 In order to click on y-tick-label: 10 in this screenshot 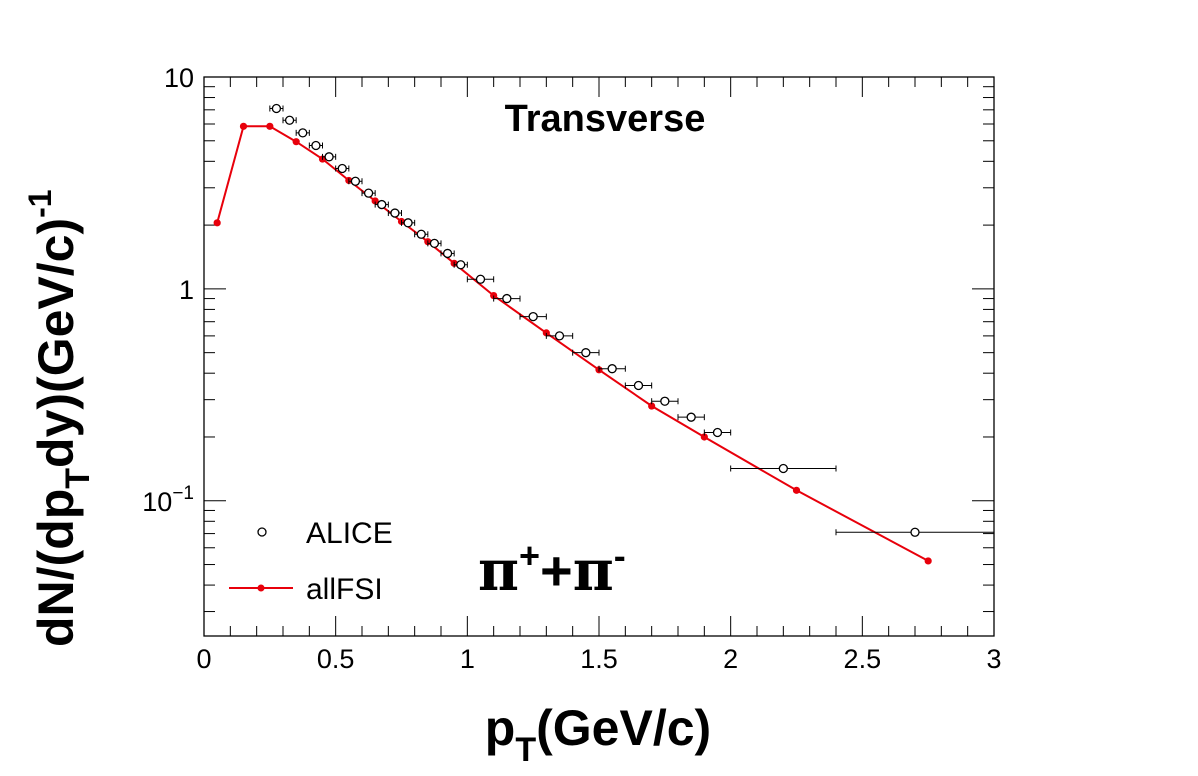, I will do `click(179, 78)`.